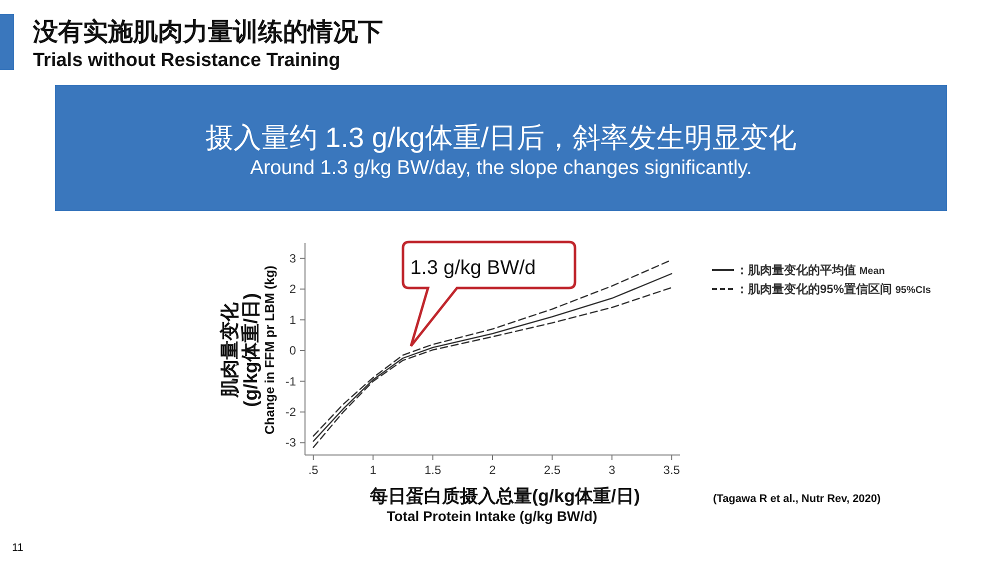 The image size is (1000, 562). I want to click on y-tick-label: -1, so click(290, 381).